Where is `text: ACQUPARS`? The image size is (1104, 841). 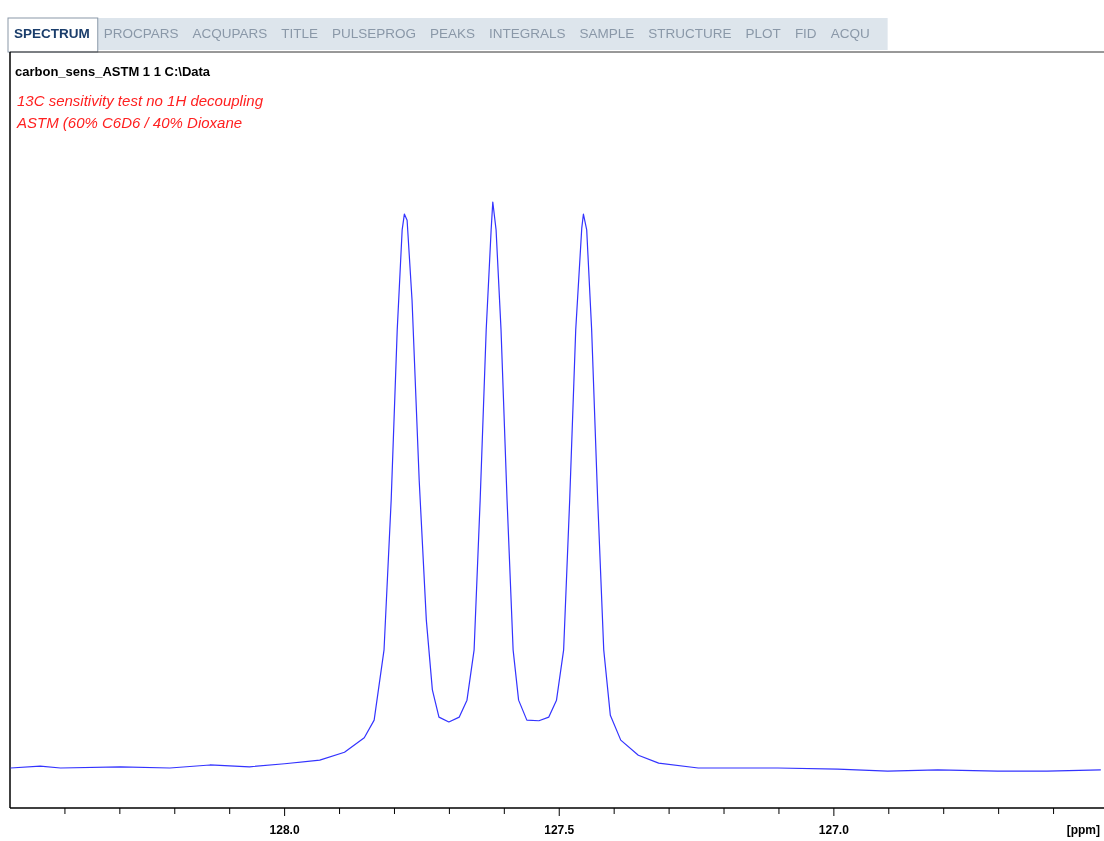
text: ACQUPARS is located at coordinates (230, 33).